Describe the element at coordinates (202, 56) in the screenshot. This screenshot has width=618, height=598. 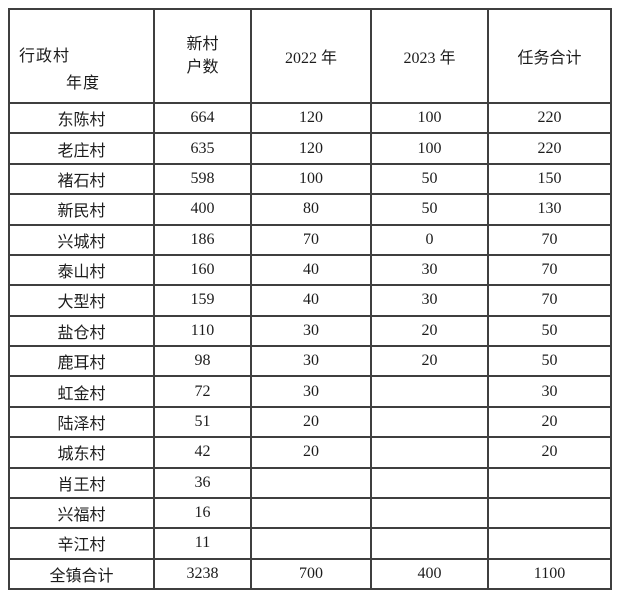
I see `header-households-cell: 新村 户数` at that location.